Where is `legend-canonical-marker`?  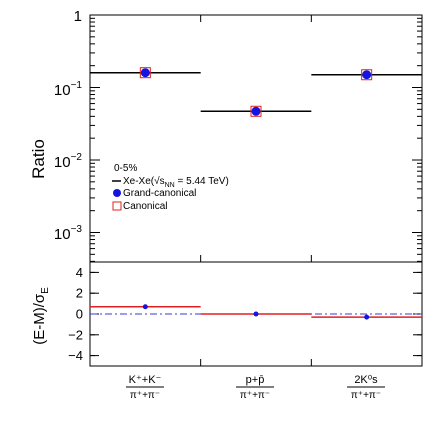
legend-canonical-marker is located at coordinates (117, 206).